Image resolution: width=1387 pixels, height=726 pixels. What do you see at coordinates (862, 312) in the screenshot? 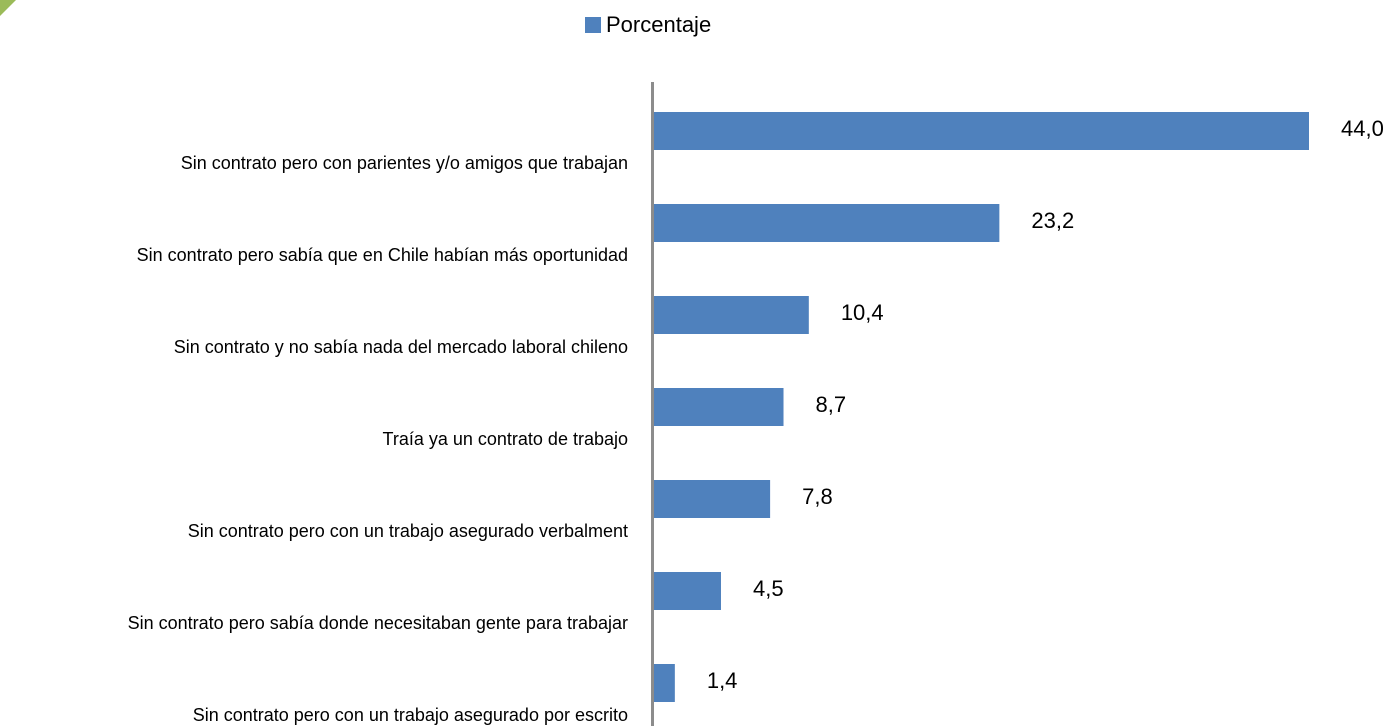
I see `value-label: 10,4` at bounding box center [862, 312].